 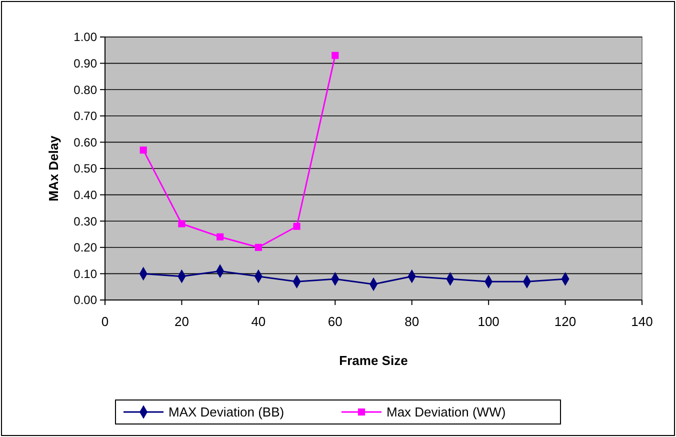 I want to click on x-tick-label: 140, so click(x=642, y=321).